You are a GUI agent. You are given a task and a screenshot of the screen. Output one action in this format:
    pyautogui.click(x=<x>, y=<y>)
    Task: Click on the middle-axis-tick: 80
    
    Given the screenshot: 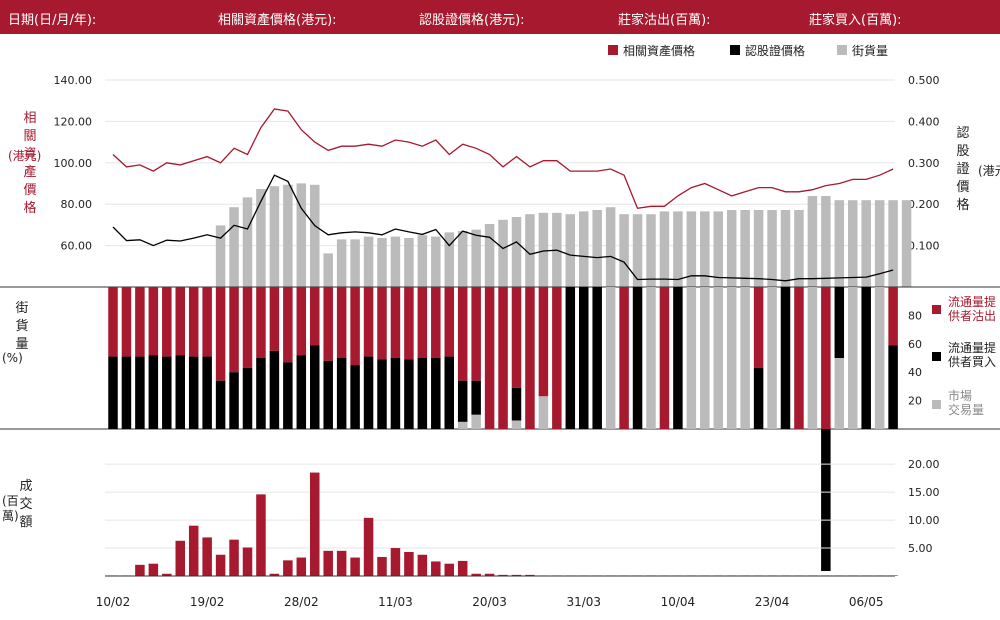 What is the action you would take?
    pyautogui.click(x=915, y=315)
    